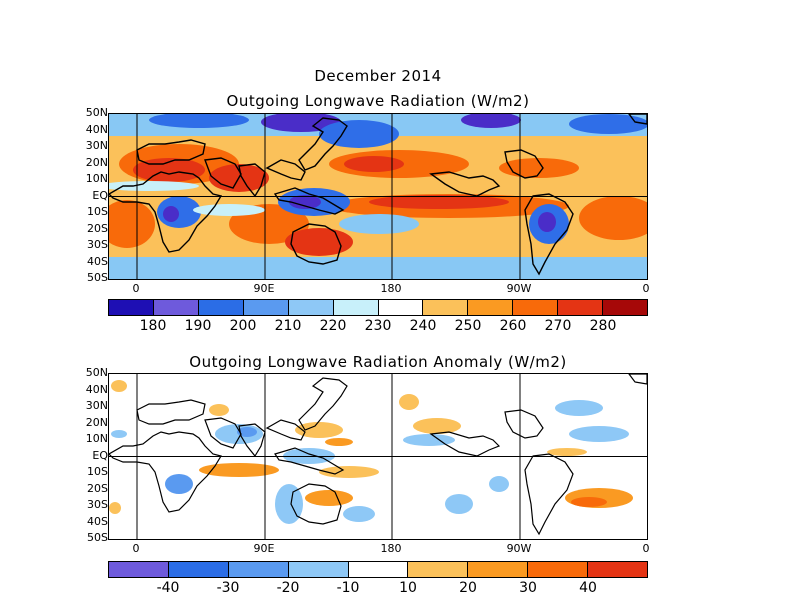  Describe the element at coordinates (288, 326) in the screenshot. I see `olr-colorbar-label: 210` at that location.